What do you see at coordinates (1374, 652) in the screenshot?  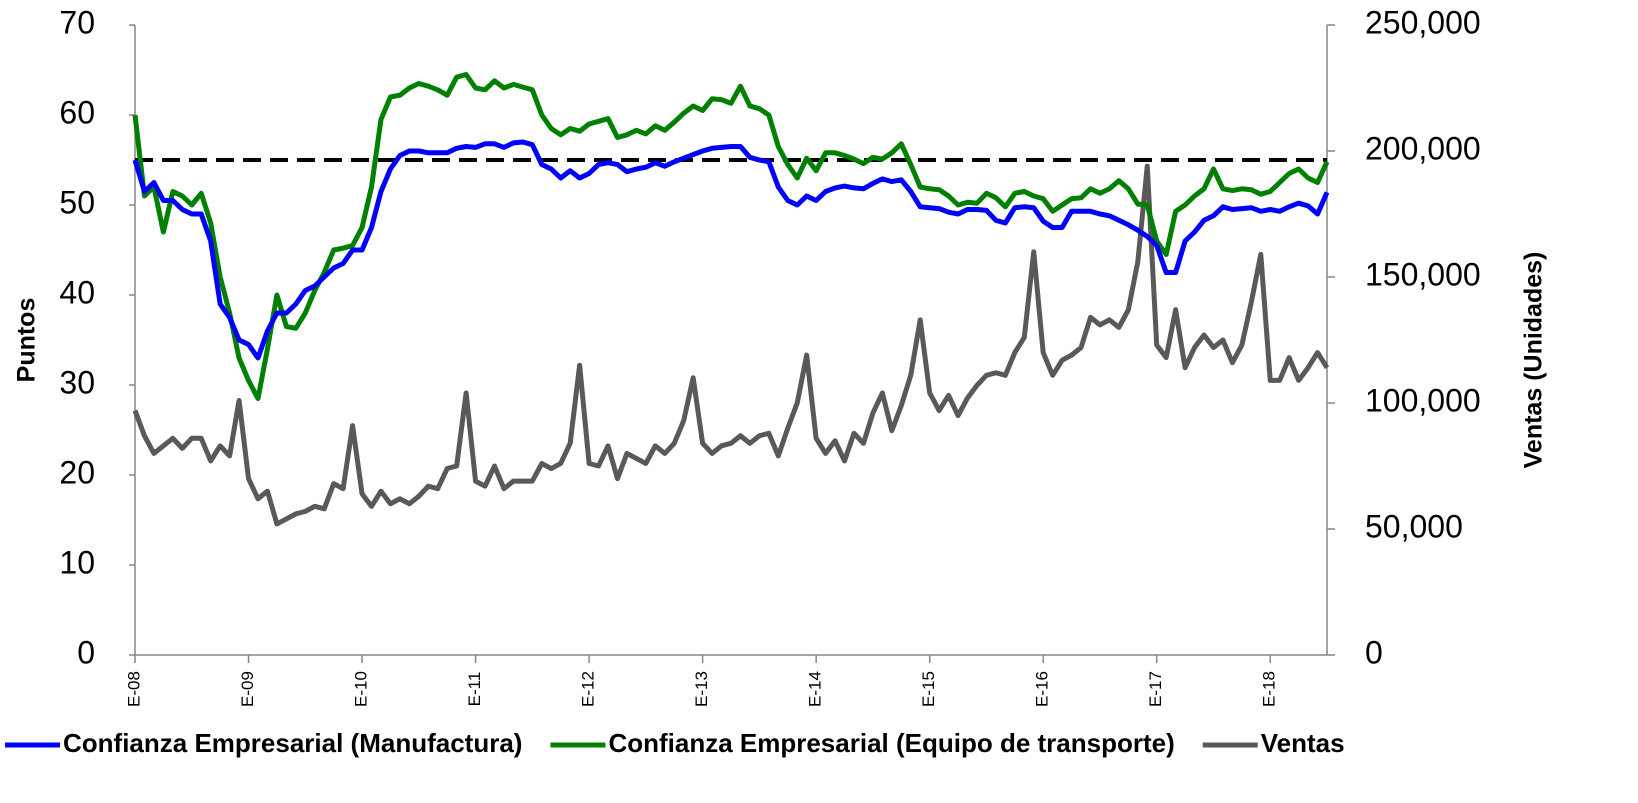 I see `y2-tick-label: 0` at bounding box center [1374, 652].